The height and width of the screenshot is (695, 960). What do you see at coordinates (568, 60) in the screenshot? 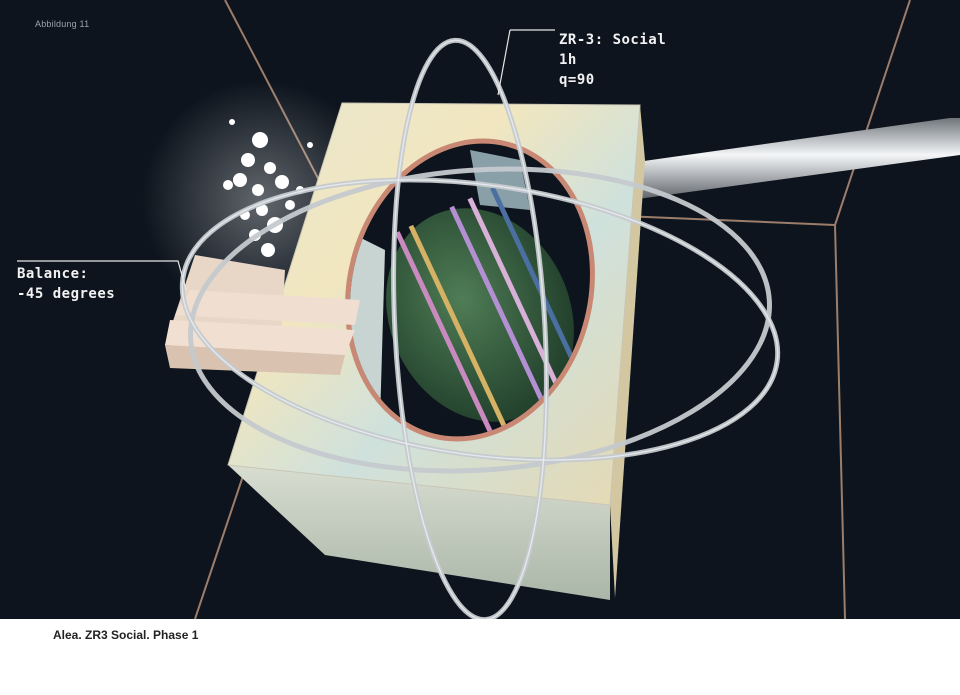
I see `zr-annotation-duration: 1h` at bounding box center [568, 60].